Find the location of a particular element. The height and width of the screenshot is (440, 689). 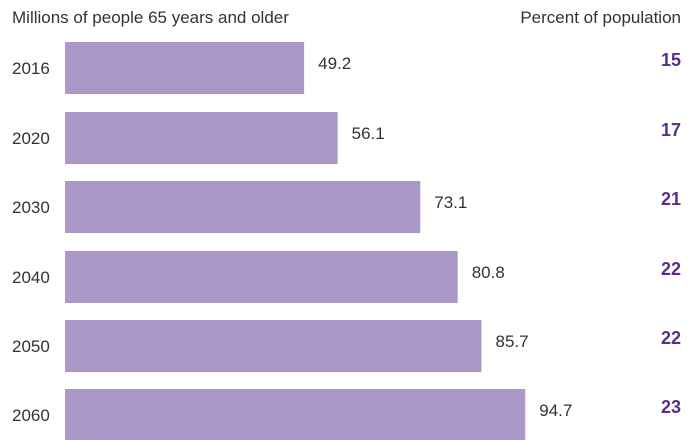

bar-2040 is located at coordinates (261, 277).